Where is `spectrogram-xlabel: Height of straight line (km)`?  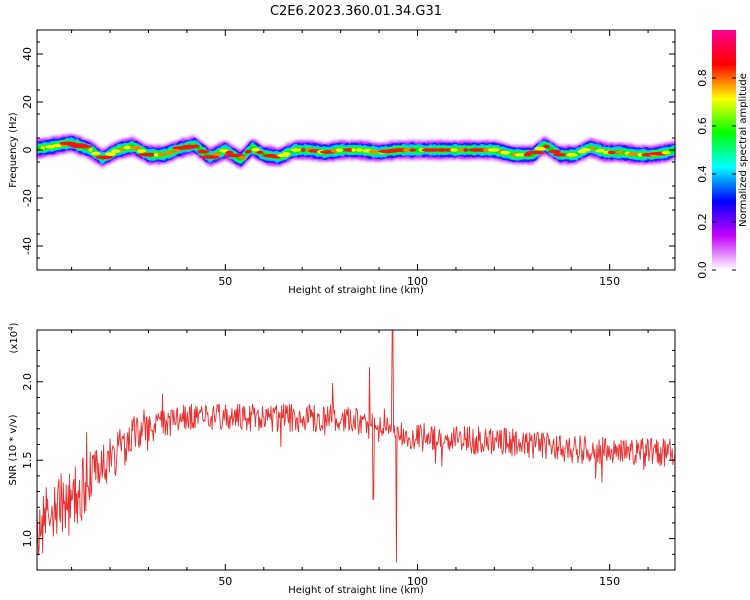 spectrogram-xlabel: Height of straight line (km) is located at coordinates (356, 290).